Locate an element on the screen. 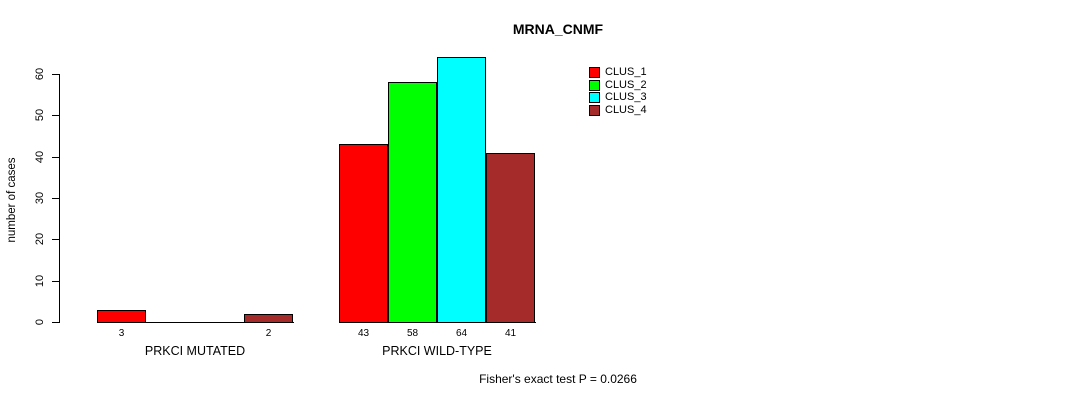  y-tick-label-50: 50 is located at coordinates (40, 115).